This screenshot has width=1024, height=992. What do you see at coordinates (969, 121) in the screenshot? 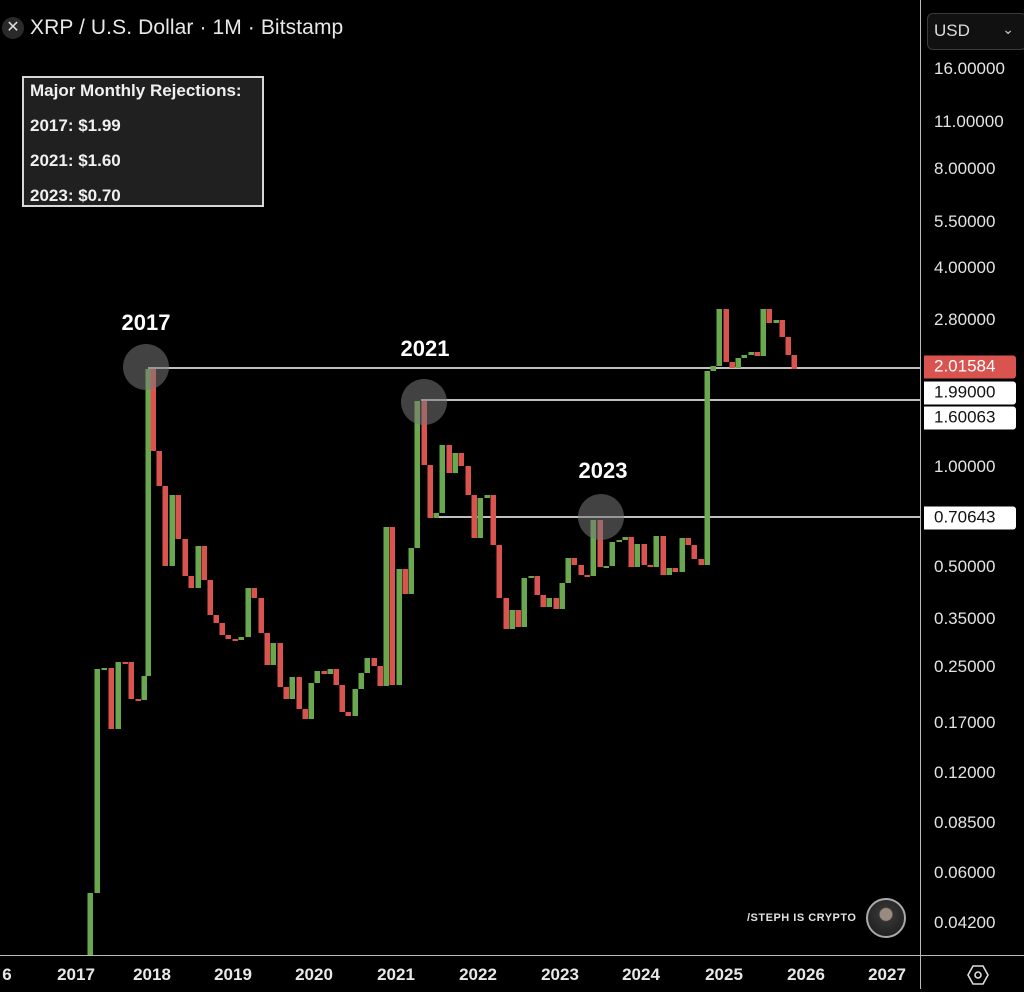
I see `price-tick-label: 11.00000` at bounding box center [969, 121].